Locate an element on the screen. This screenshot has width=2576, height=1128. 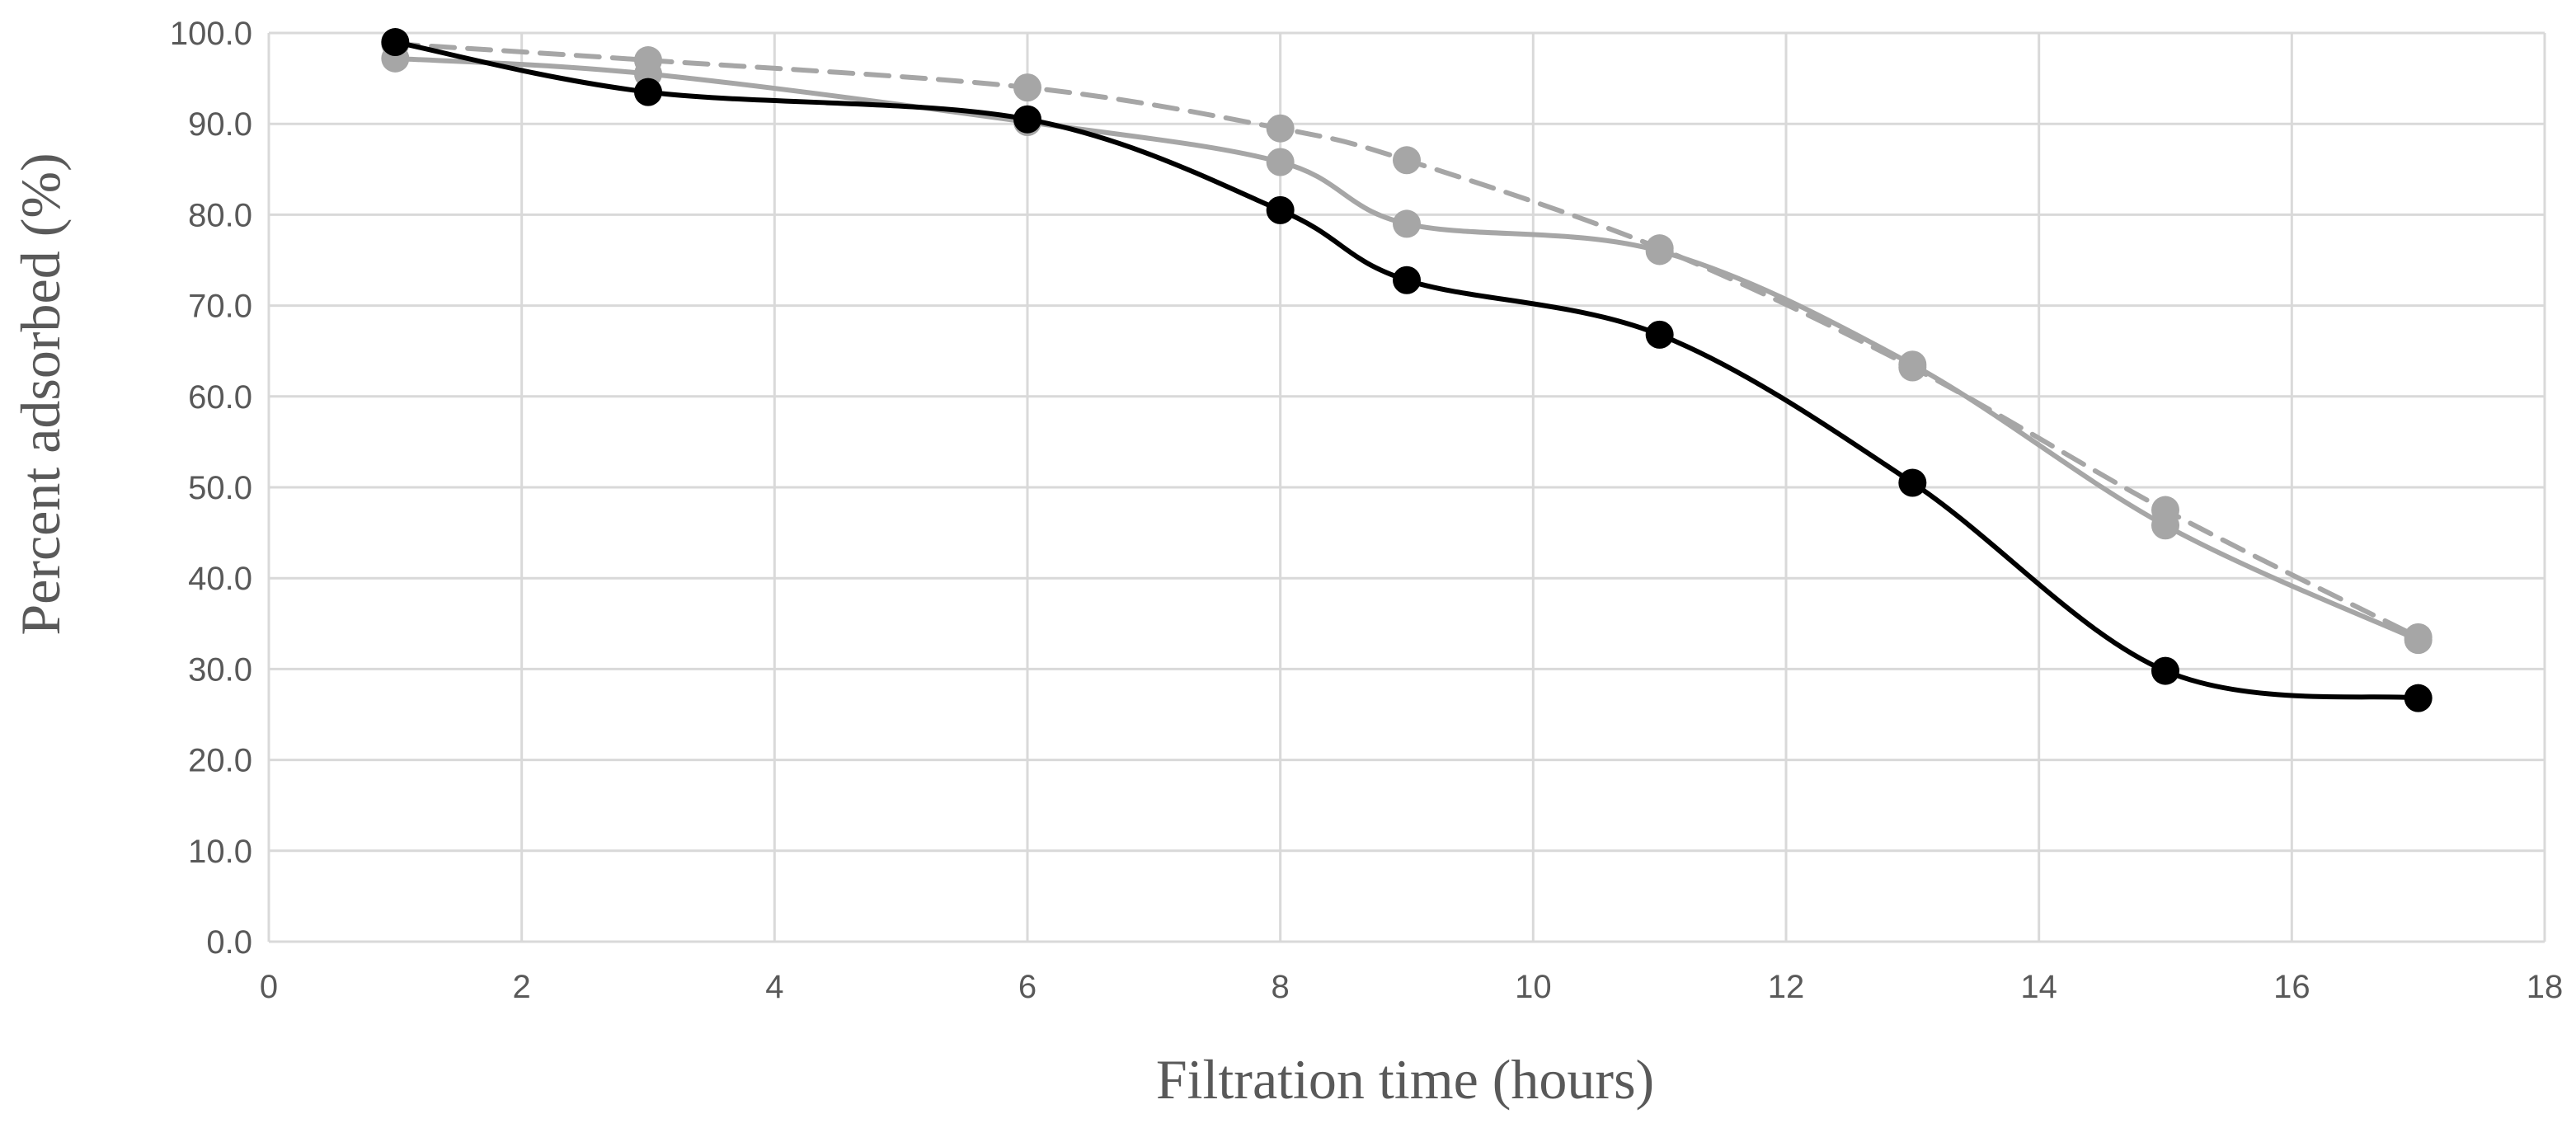
x-tick-label: 10 is located at coordinates (1533, 987).